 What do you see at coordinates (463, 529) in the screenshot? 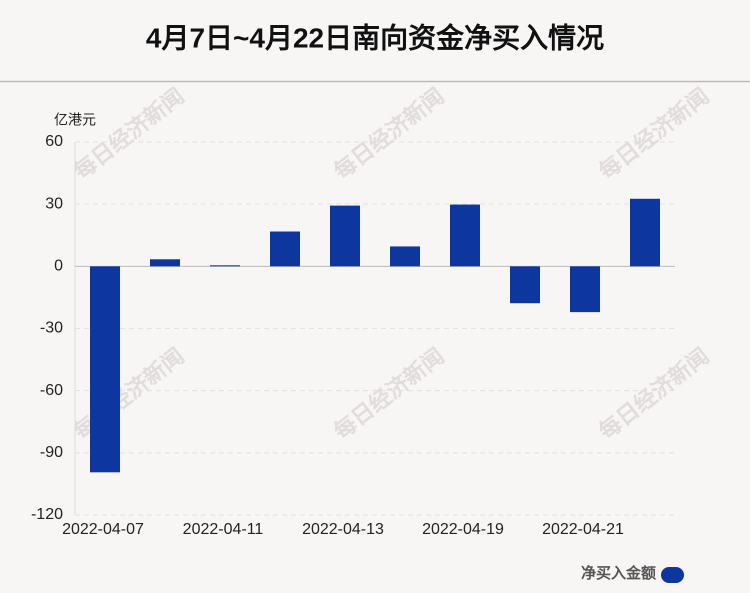
I see `x-tick-label: 2022-04-19` at bounding box center [463, 529].